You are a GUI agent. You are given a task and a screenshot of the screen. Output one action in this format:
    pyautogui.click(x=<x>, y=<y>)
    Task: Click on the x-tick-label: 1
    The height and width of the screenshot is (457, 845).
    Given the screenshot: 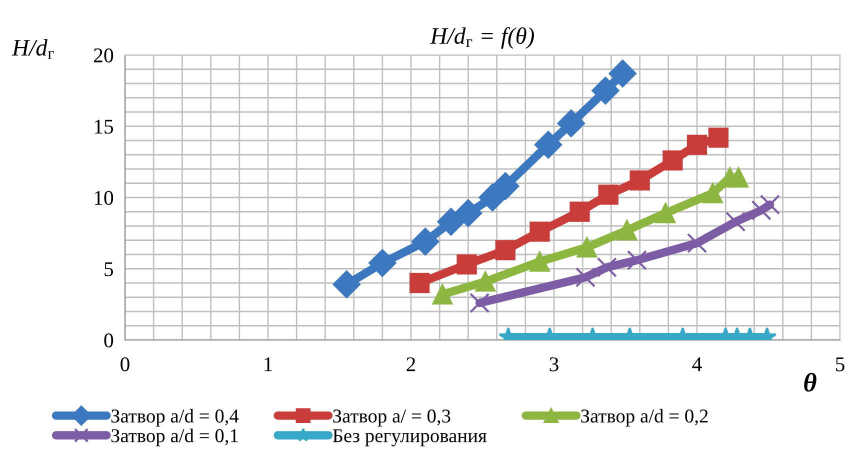 What is the action you would take?
    pyautogui.click(x=268, y=364)
    